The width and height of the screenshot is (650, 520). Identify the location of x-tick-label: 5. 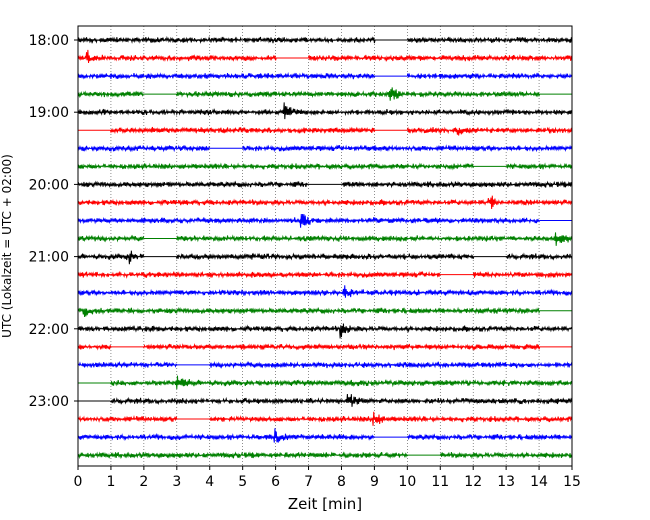
(242, 482).